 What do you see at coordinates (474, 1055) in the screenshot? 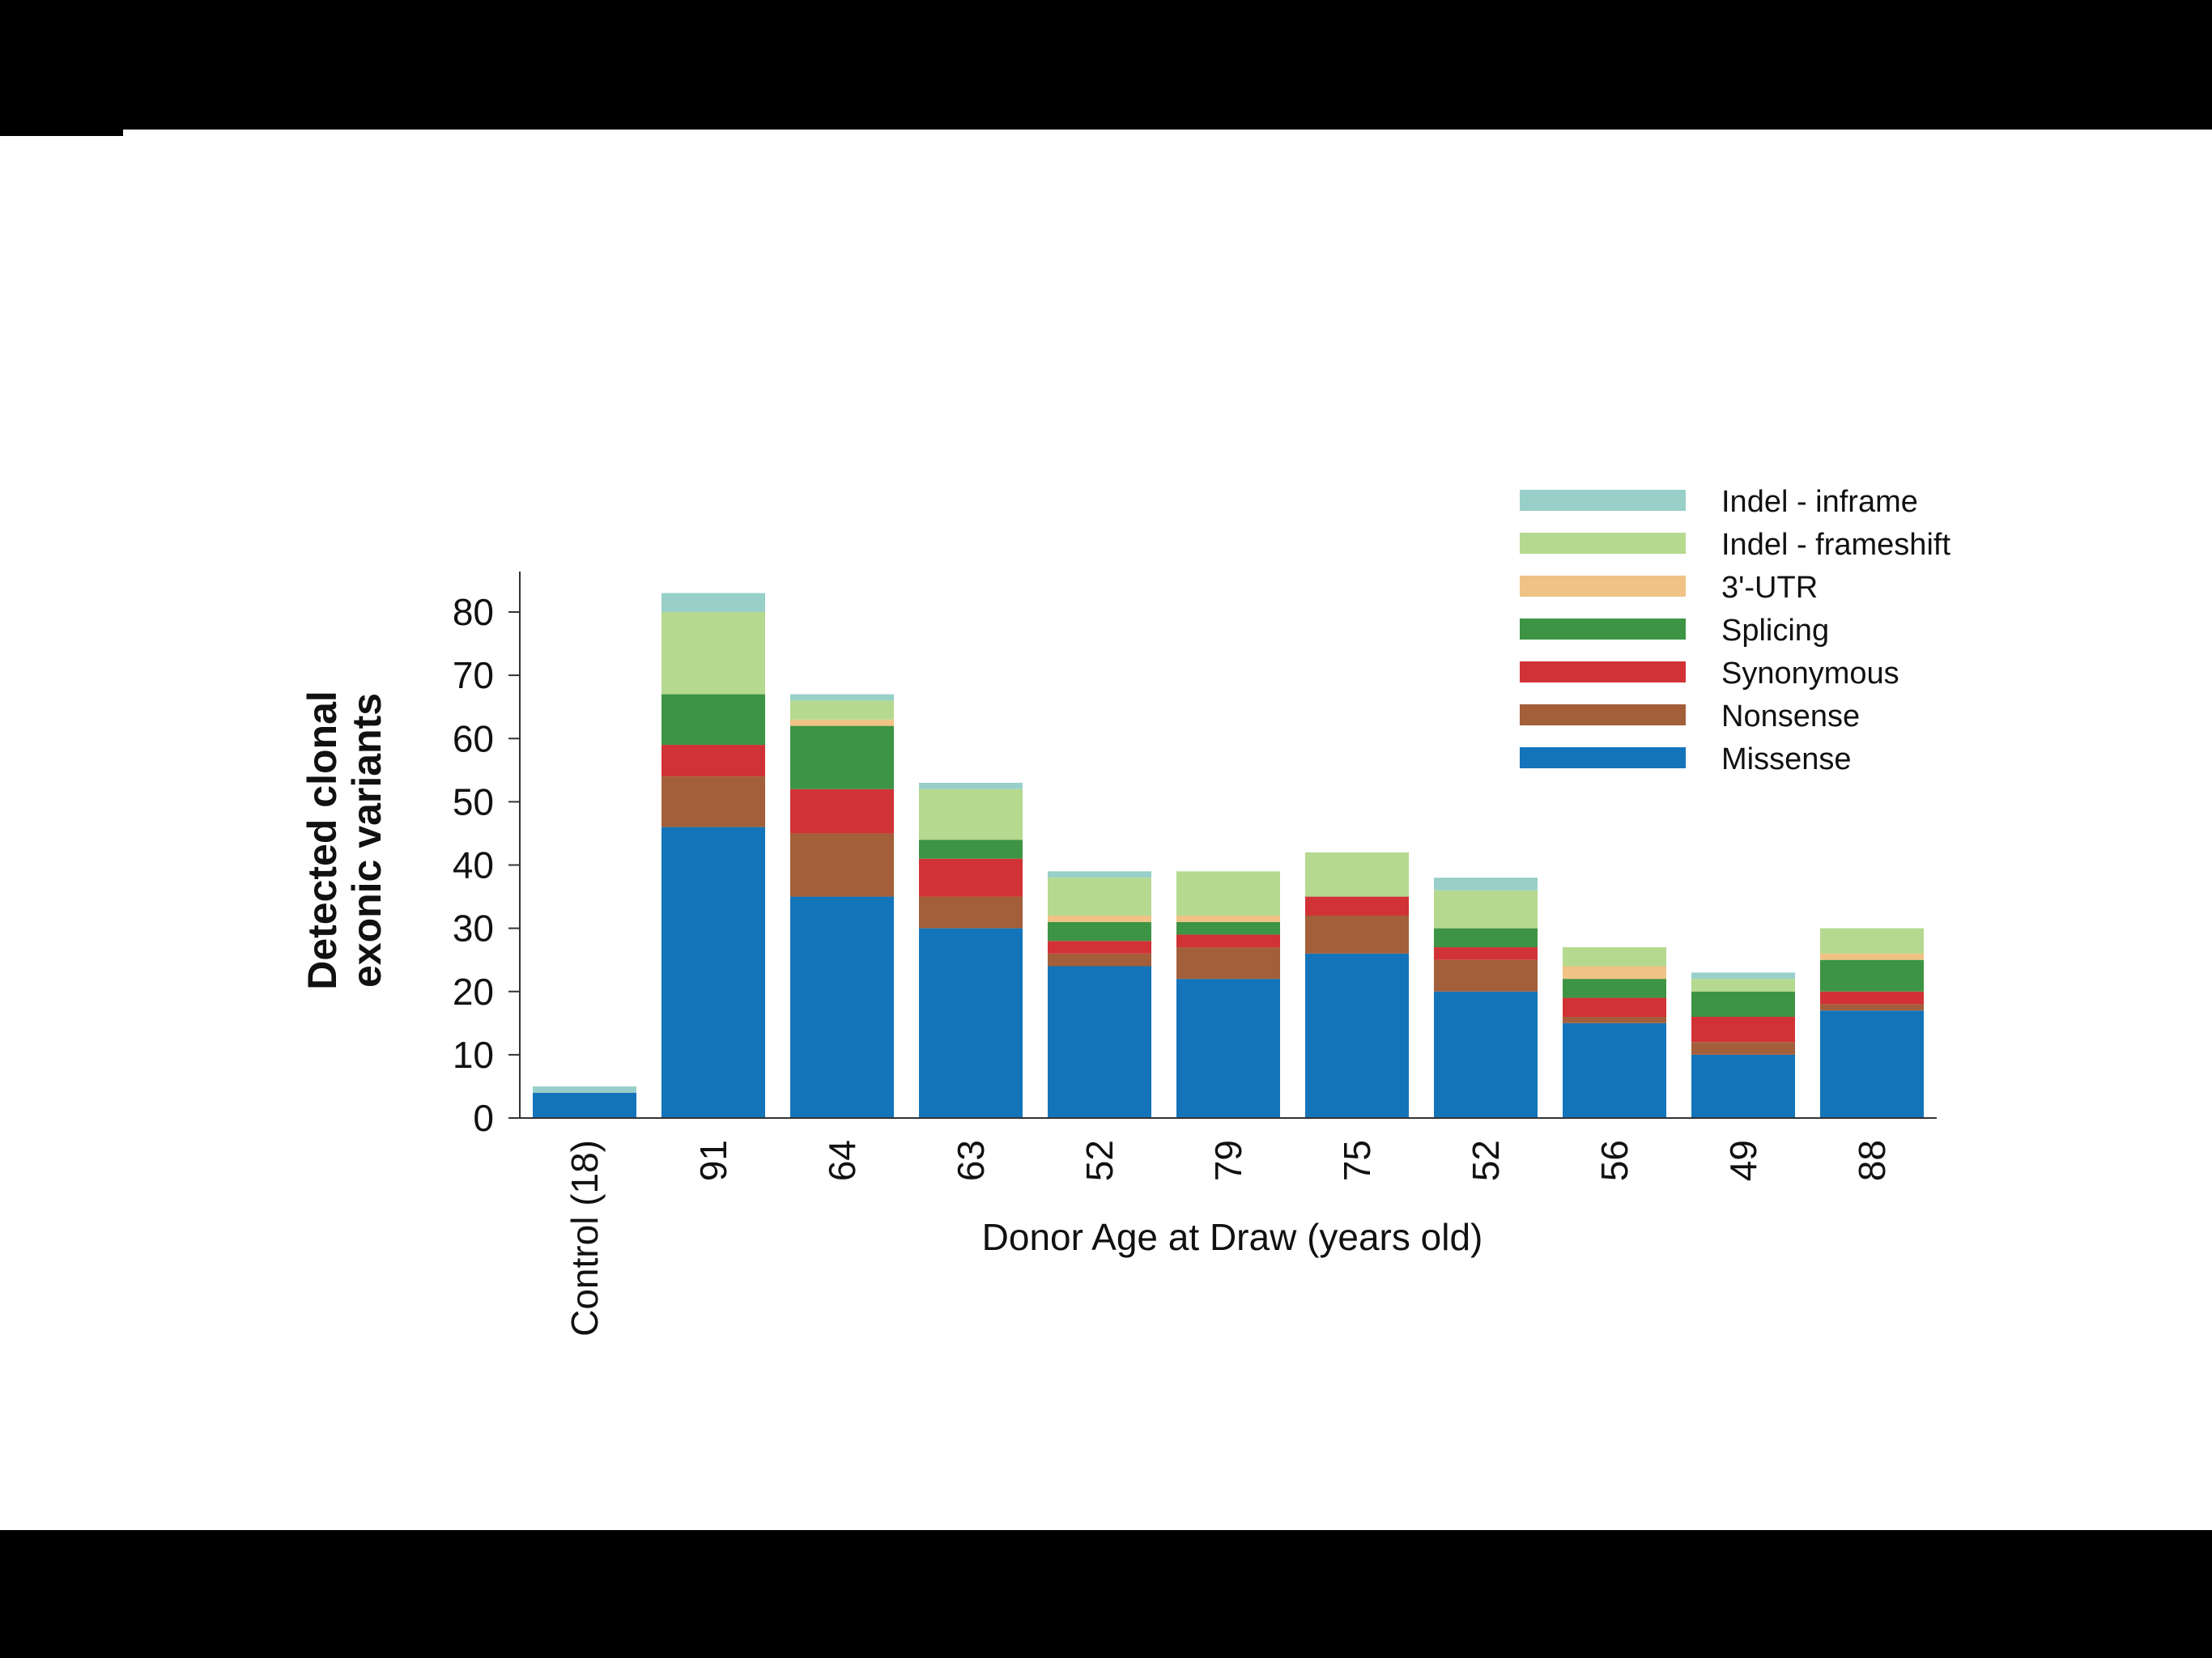
I see `y-tick-label-10: 10` at bounding box center [474, 1055].